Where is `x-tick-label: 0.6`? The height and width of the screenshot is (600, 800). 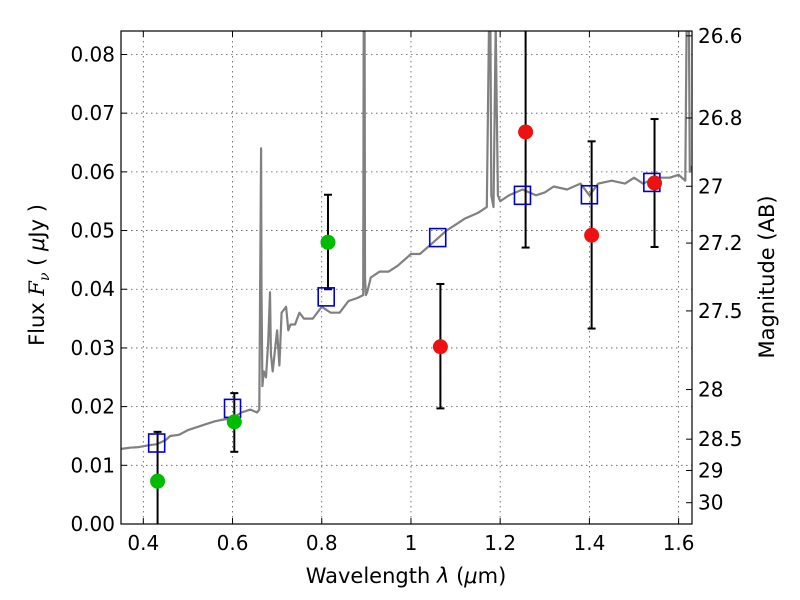 x-tick-label: 0.6 is located at coordinates (233, 543).